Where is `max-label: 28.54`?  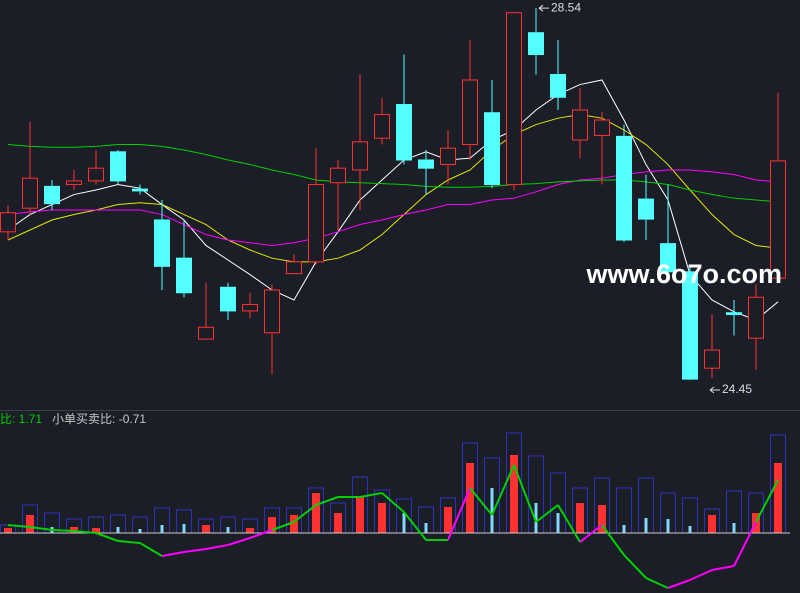
max-label: 28.54 is located at coordinates (566, 7).